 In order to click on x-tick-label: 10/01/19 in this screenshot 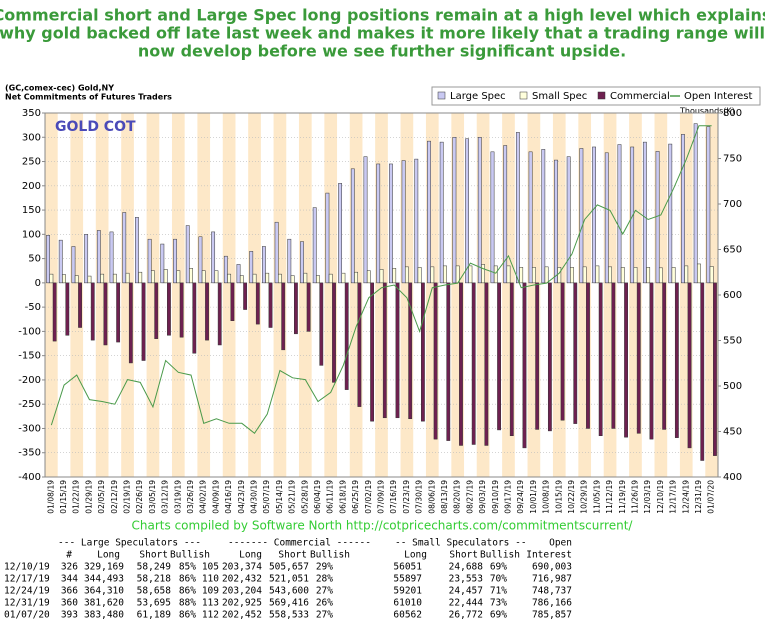, I will do `click(533, 497)`.